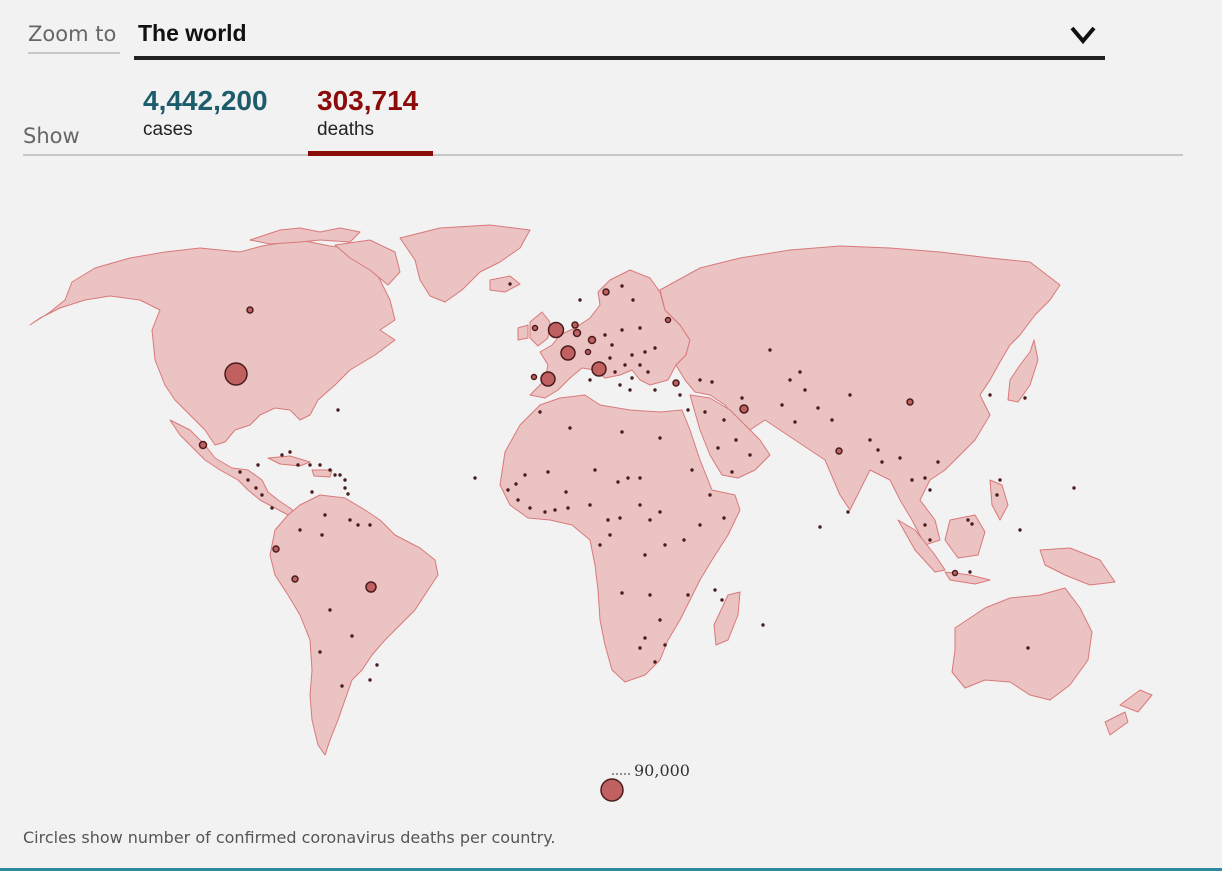 The image size is (1222, 871). What do you see at coordinates (575, 325) in the screenshot?
I see `circle-netherlands` at bounding box center [575, 325].